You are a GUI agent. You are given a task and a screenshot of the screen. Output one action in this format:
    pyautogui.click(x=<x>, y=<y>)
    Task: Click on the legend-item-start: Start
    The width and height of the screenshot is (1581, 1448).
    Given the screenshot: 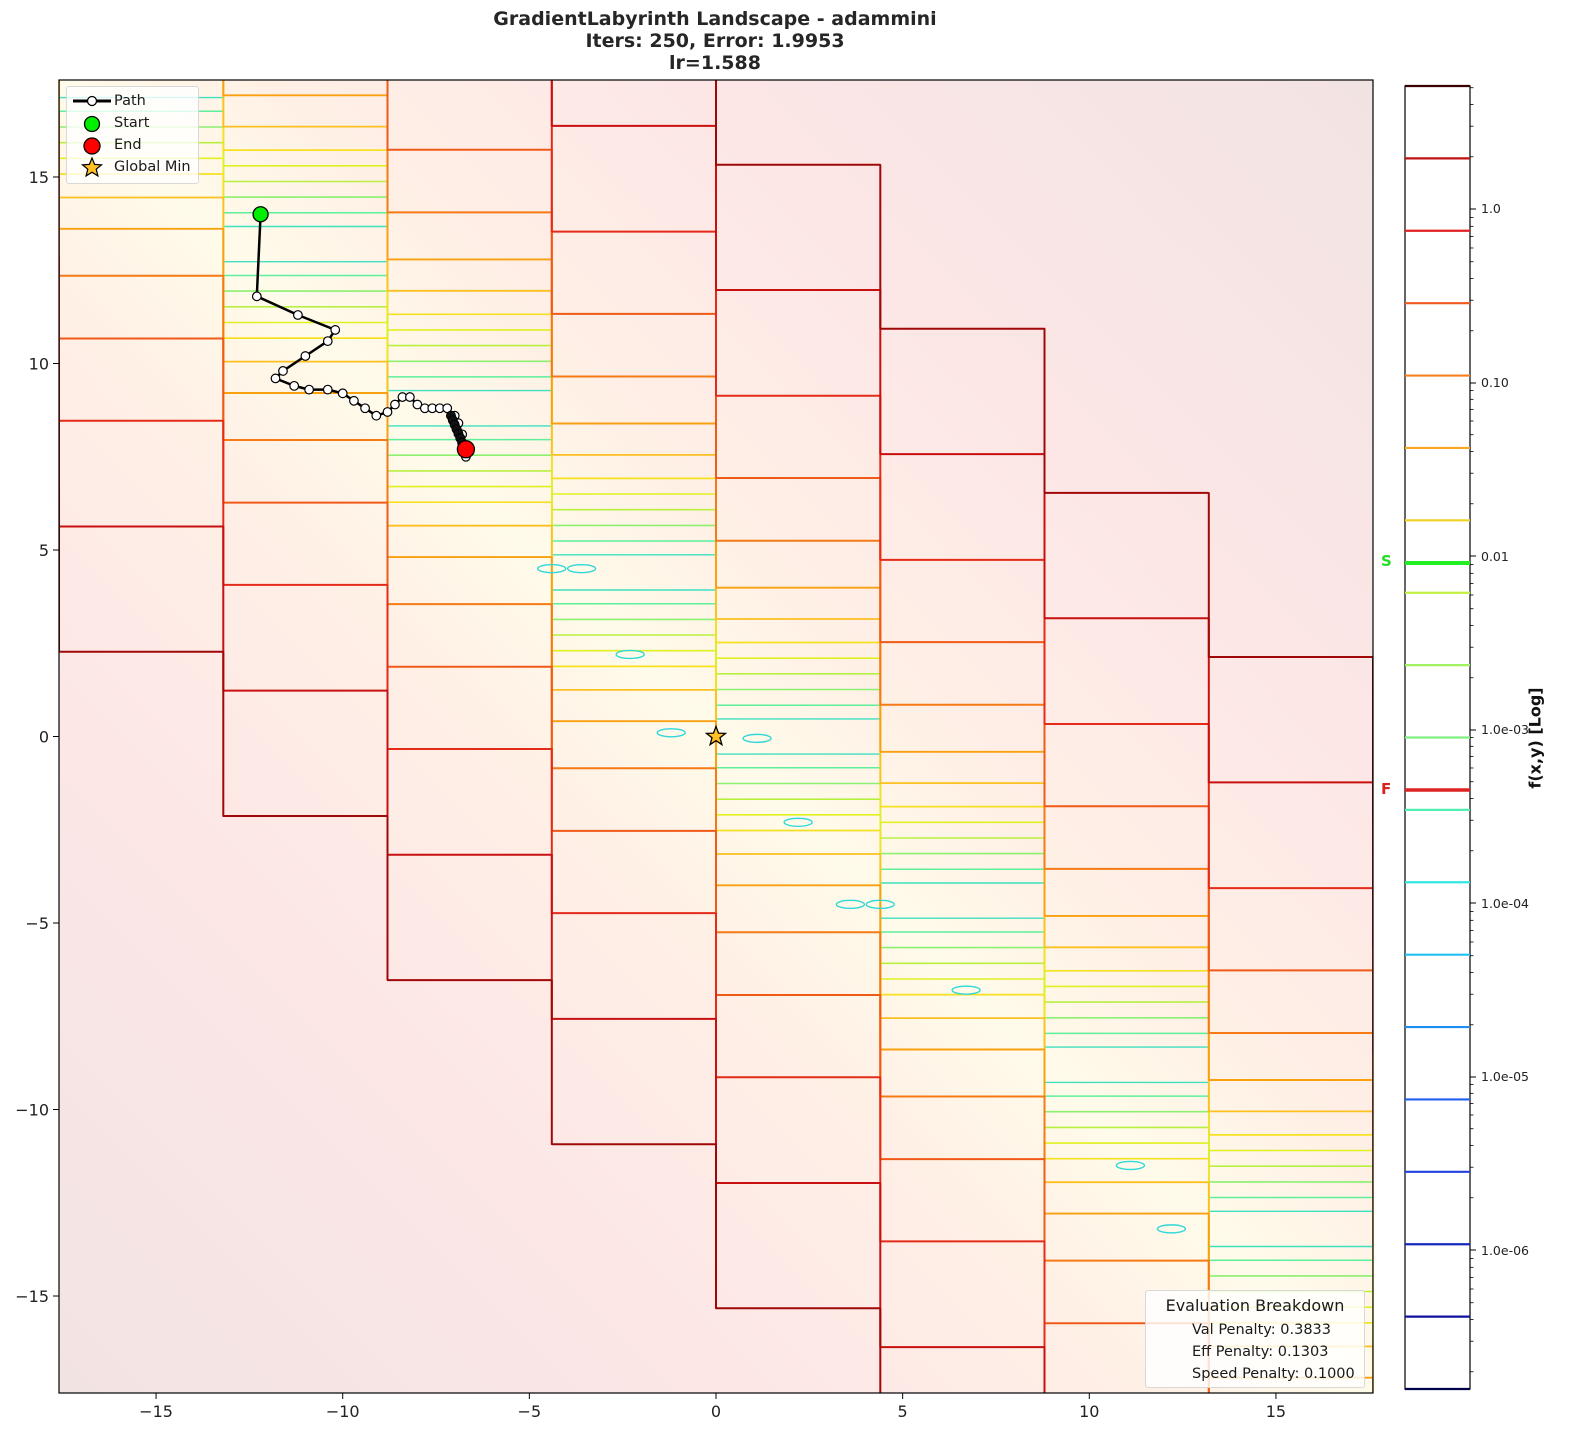 What is the action you would take?
    pyautogui.click(x=132, y=123)
    